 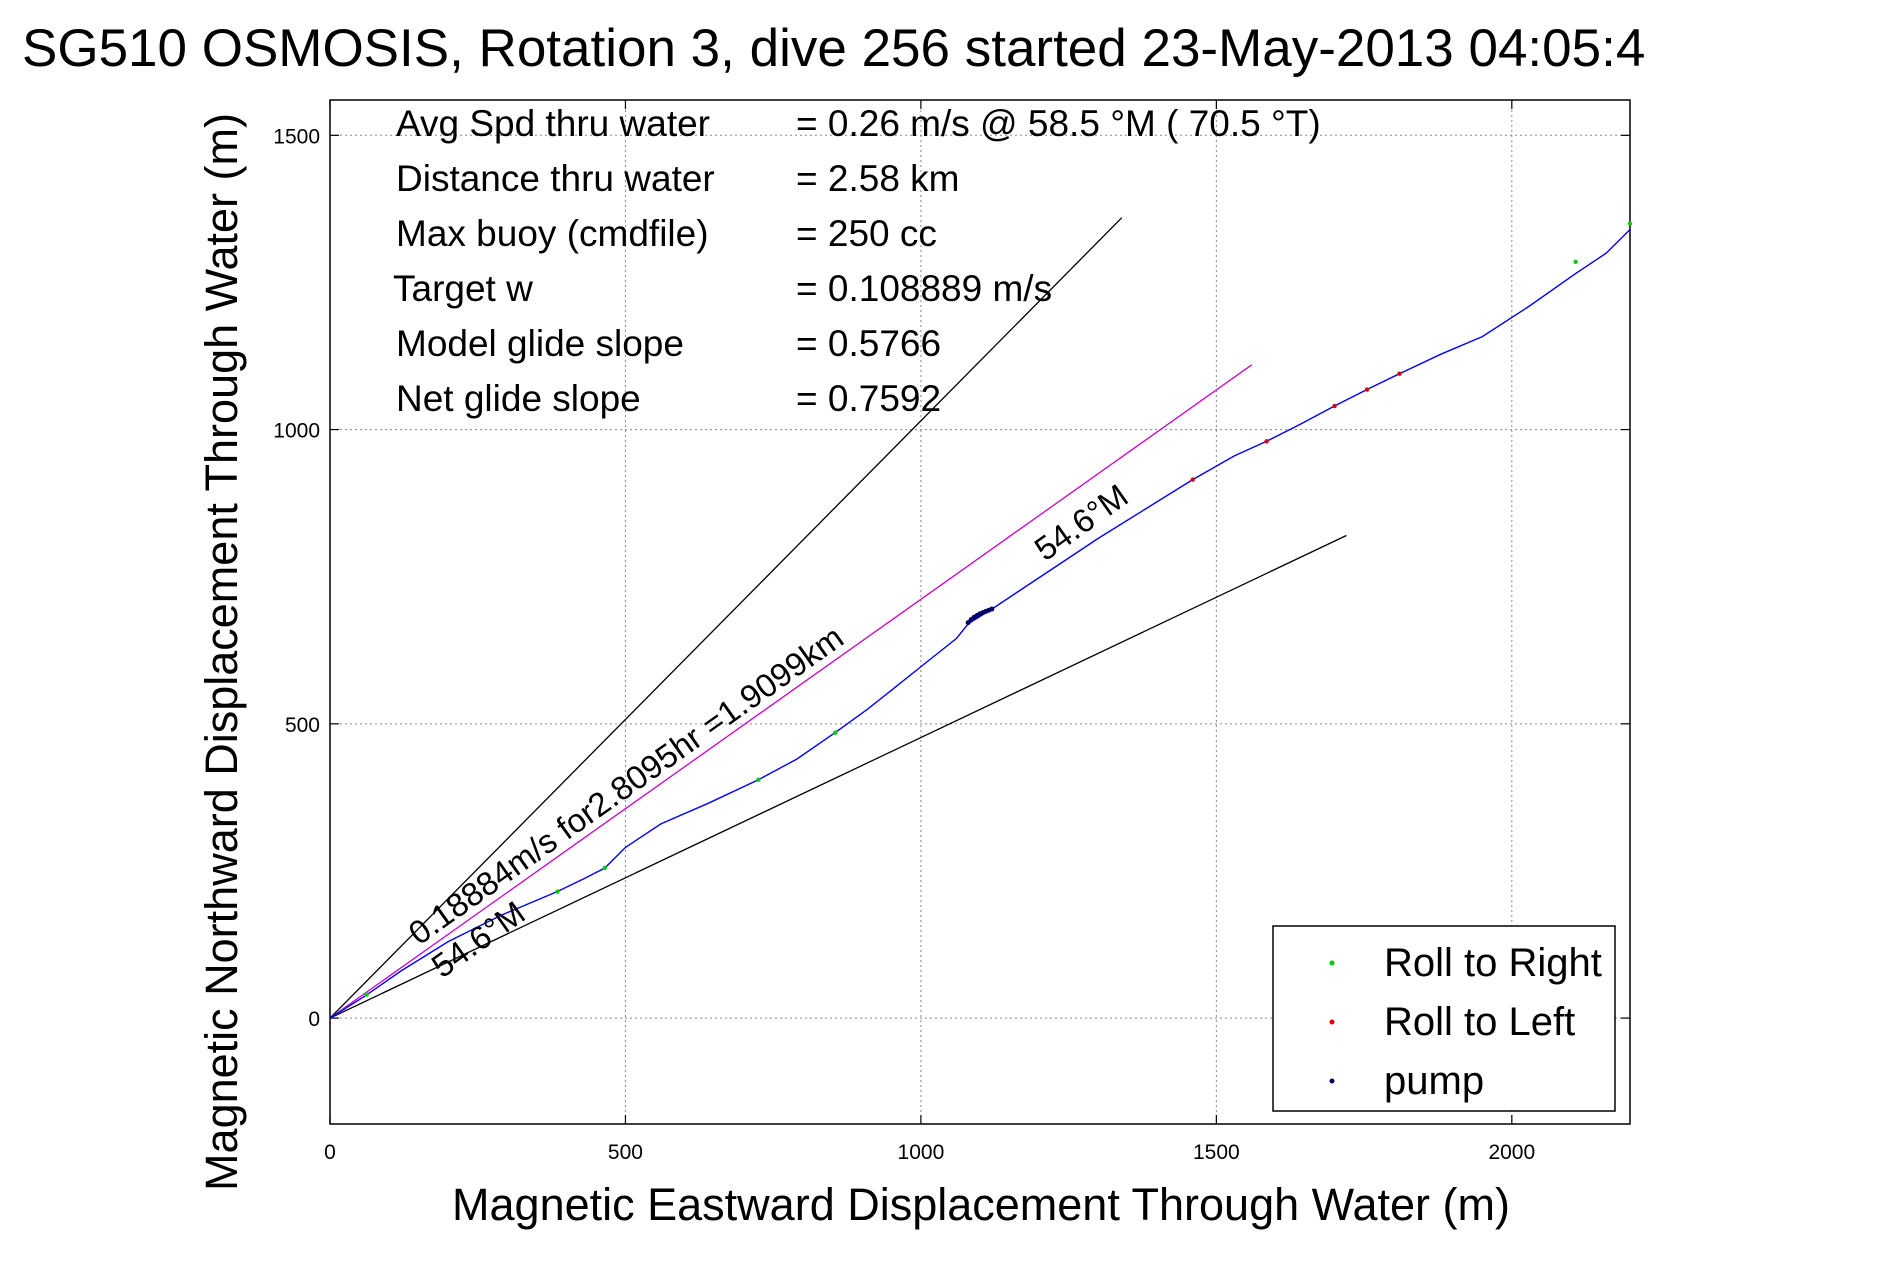 I want to click on stat-value: = 250 cc, so click(x=866, y=233).